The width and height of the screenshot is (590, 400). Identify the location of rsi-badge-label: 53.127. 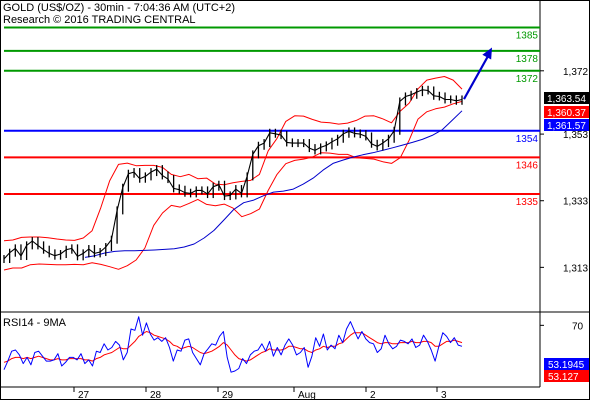
(563, 377).